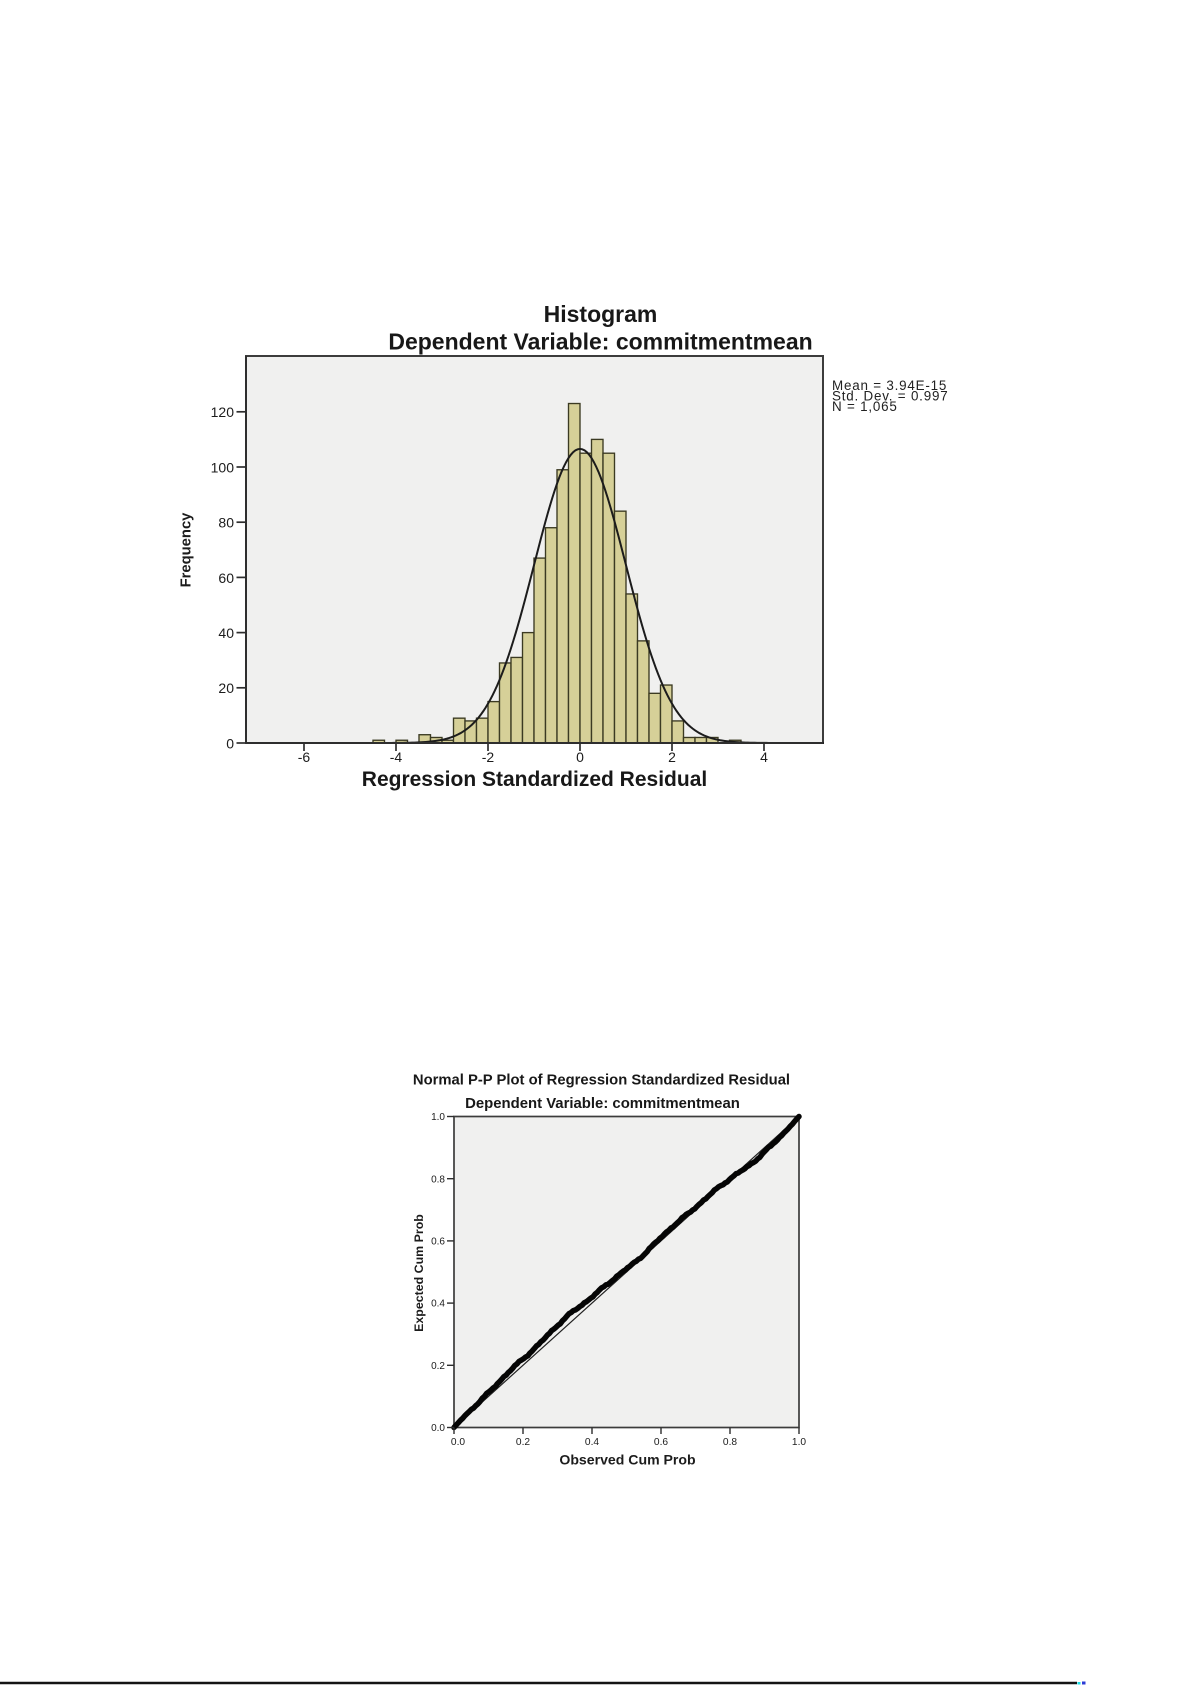  Describe the element at coordinates (889, 385) in the screenshot. I see `svg-text: Mean = 3.94E-15` at that location.